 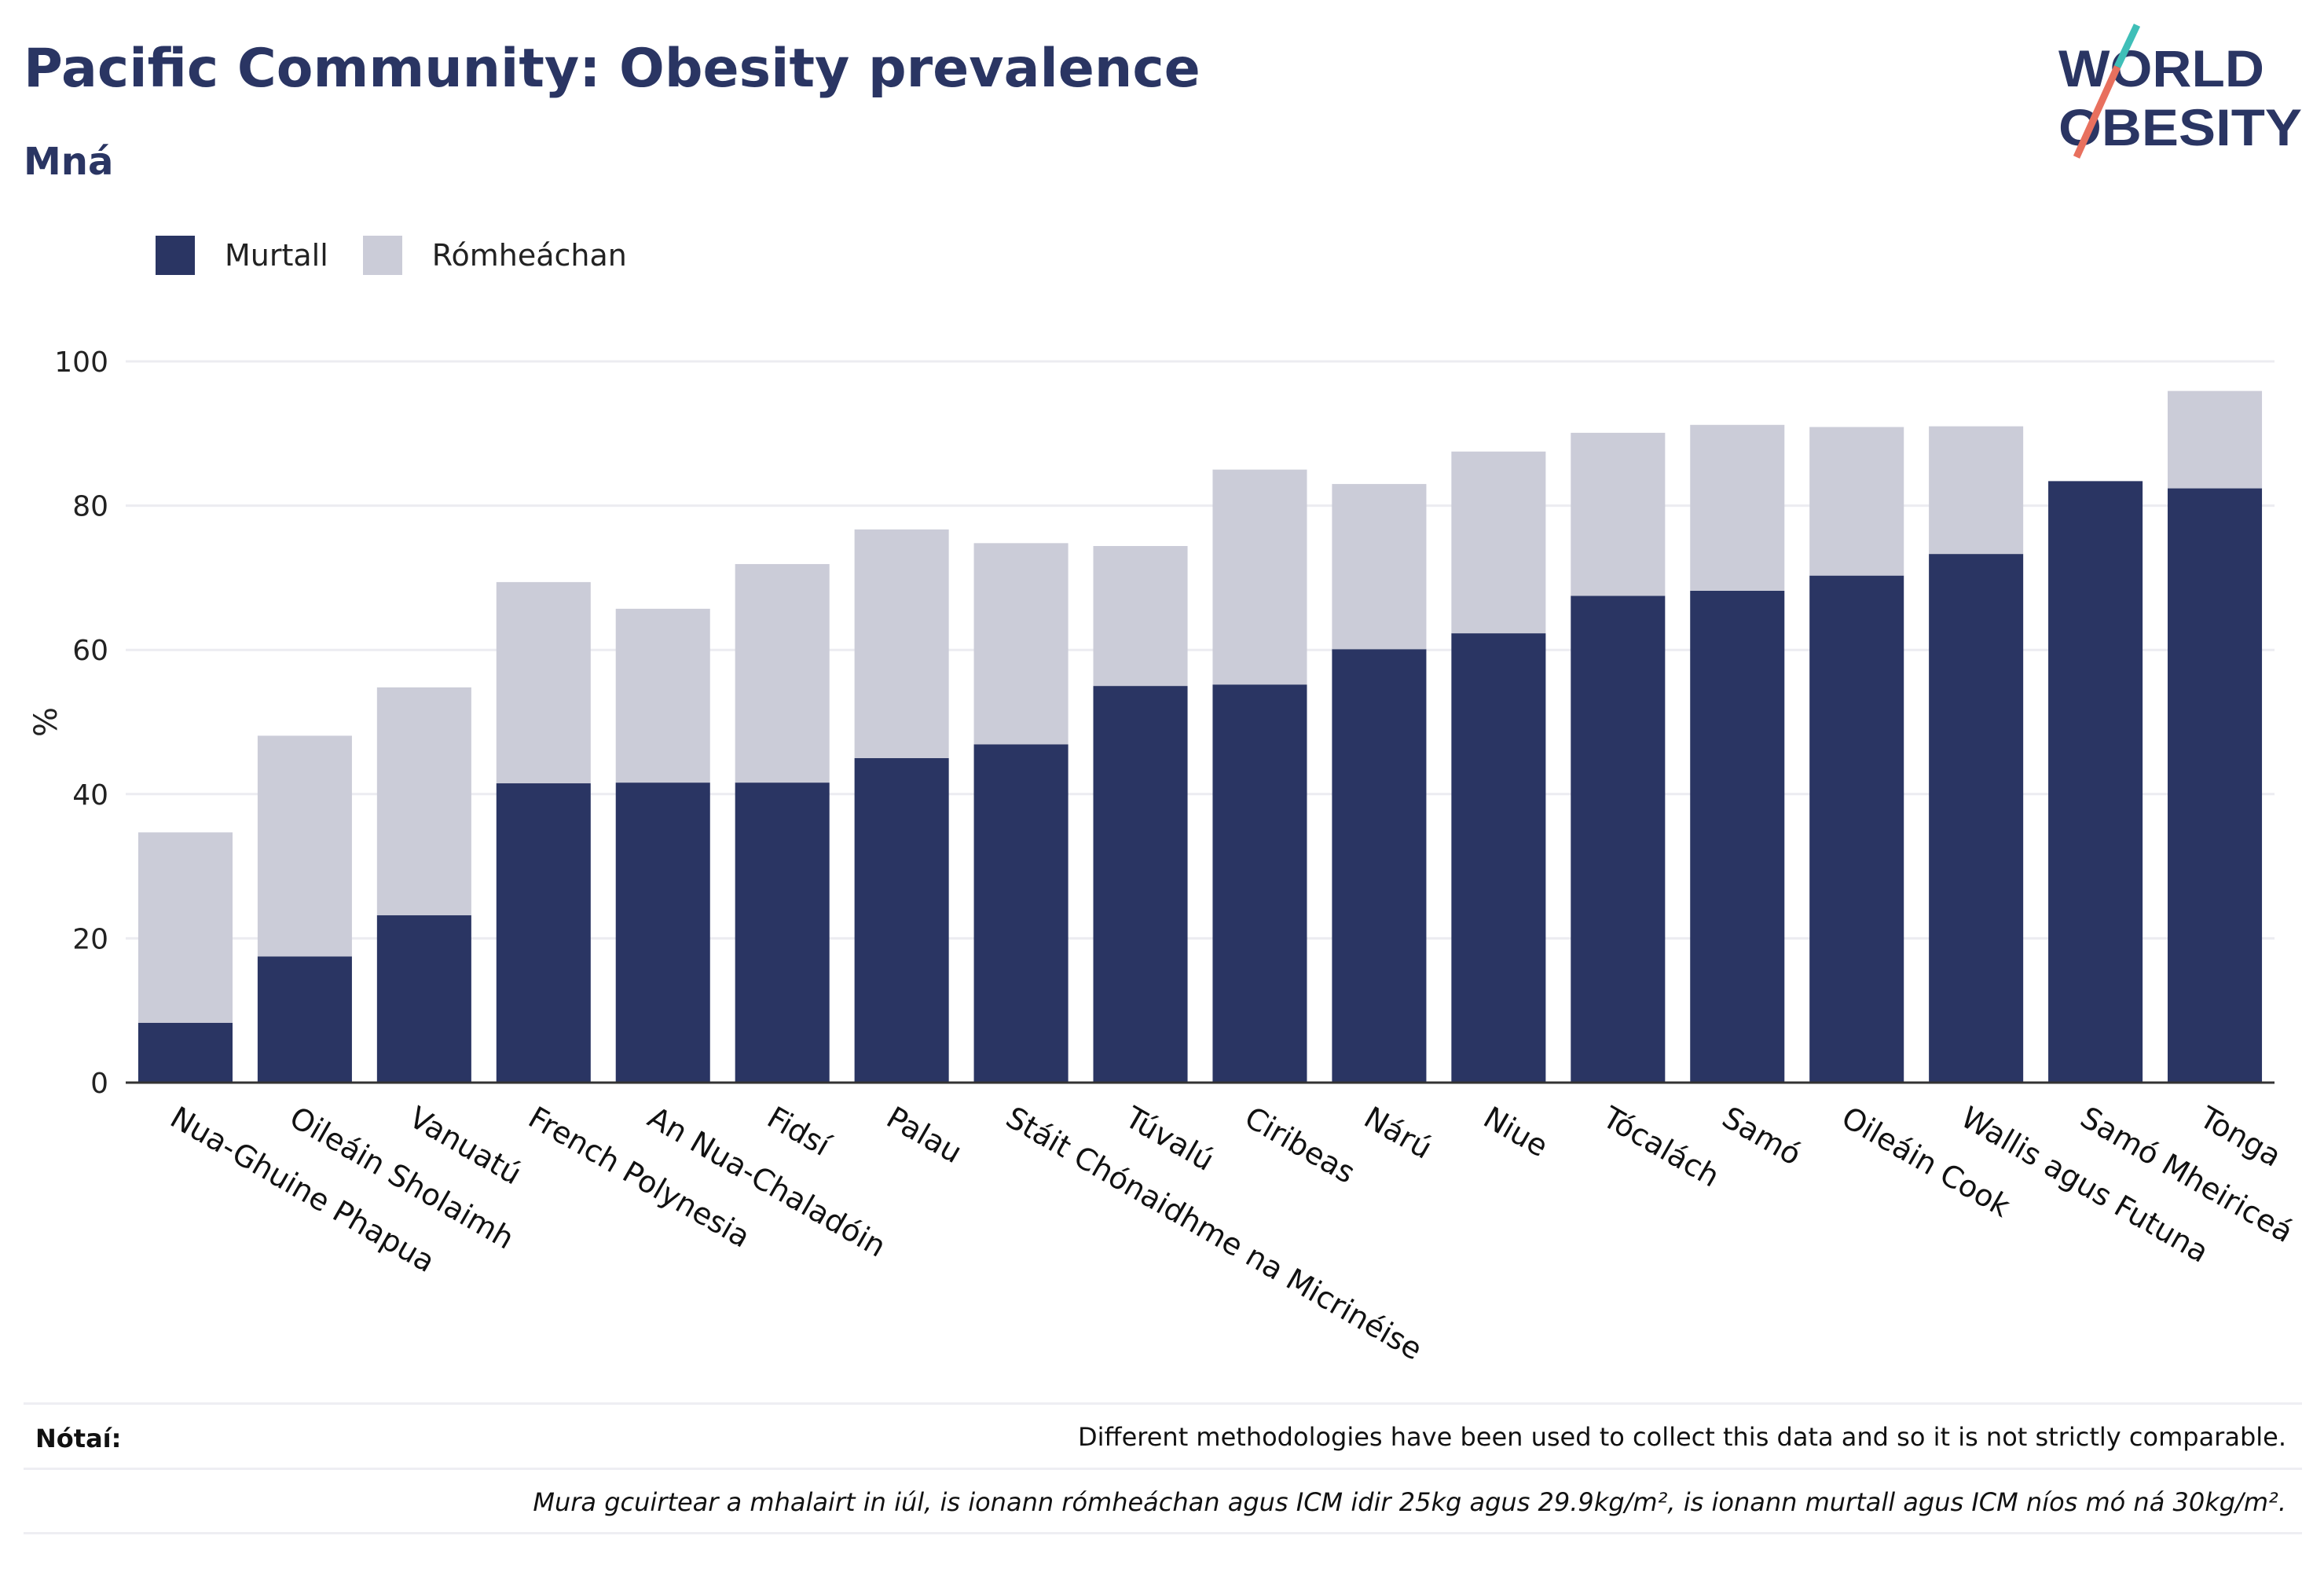 What do you see at coordinates (1762, 1136) in the screenshot?
I see `x-tick-label: Samó` at bounding box center [1762, 1136].